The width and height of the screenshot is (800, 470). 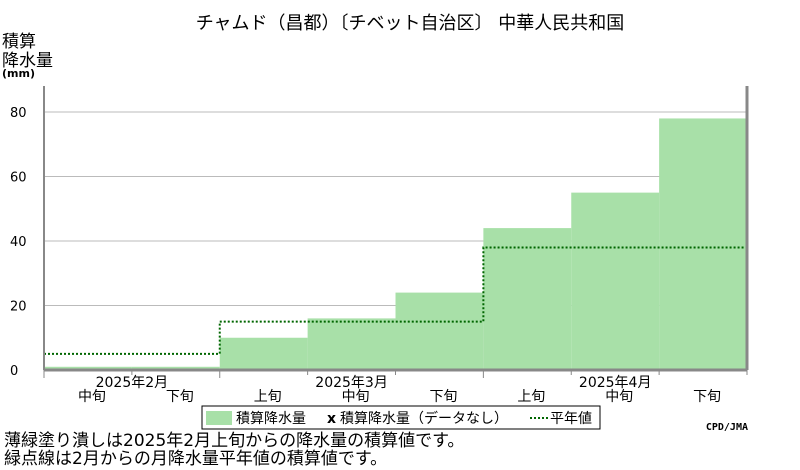 What do you see at coordinates (219, 418) in the screenshot?
I see `legend-swatch-accumulated` at bounding box center [219, 418].